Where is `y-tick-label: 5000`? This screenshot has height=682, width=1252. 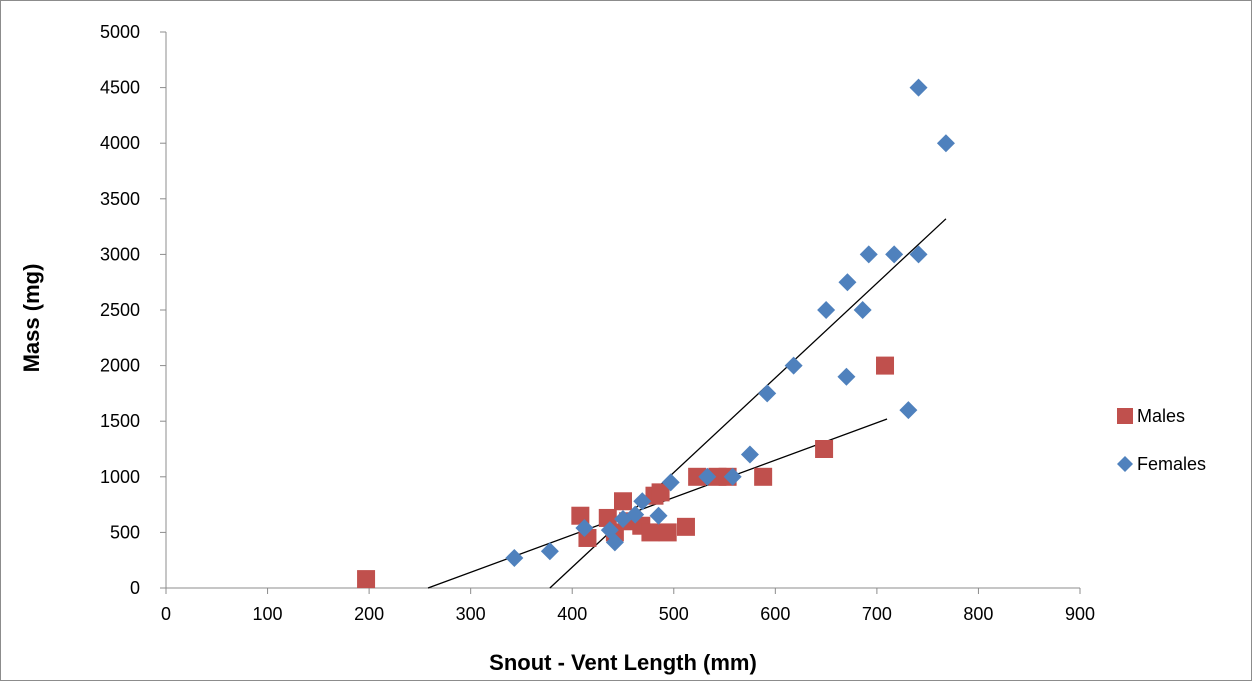
y-tick-label: 5000 is located at coordinates (120, 32).